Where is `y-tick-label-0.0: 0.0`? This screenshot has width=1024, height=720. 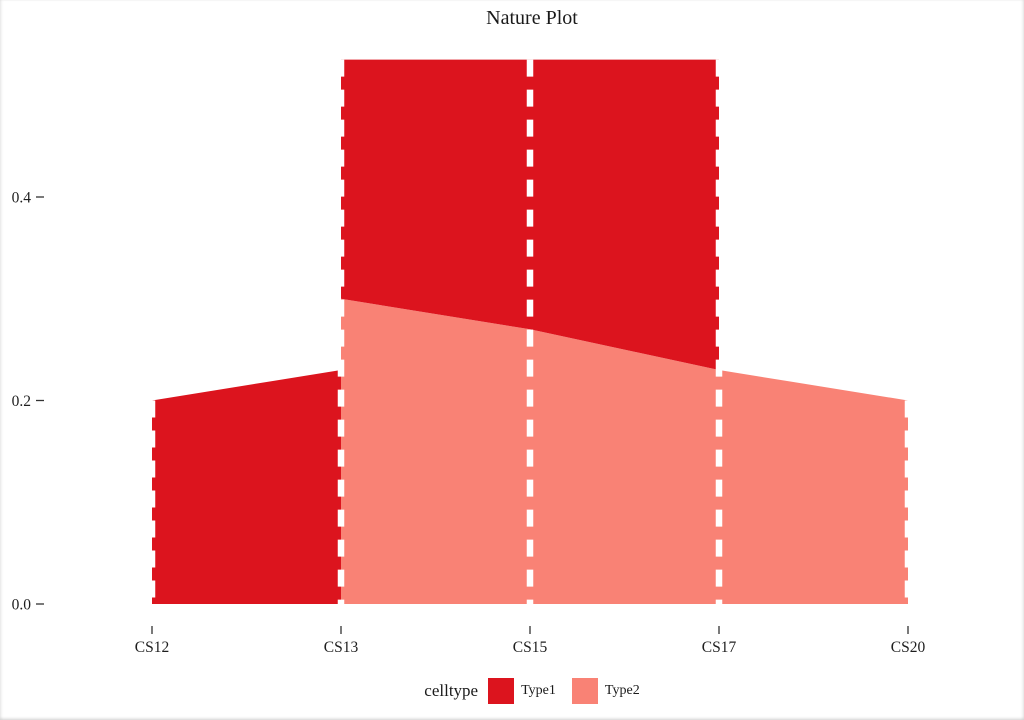 y-tick-label-0.0: 0.0 is located at coordinates (22, 605).